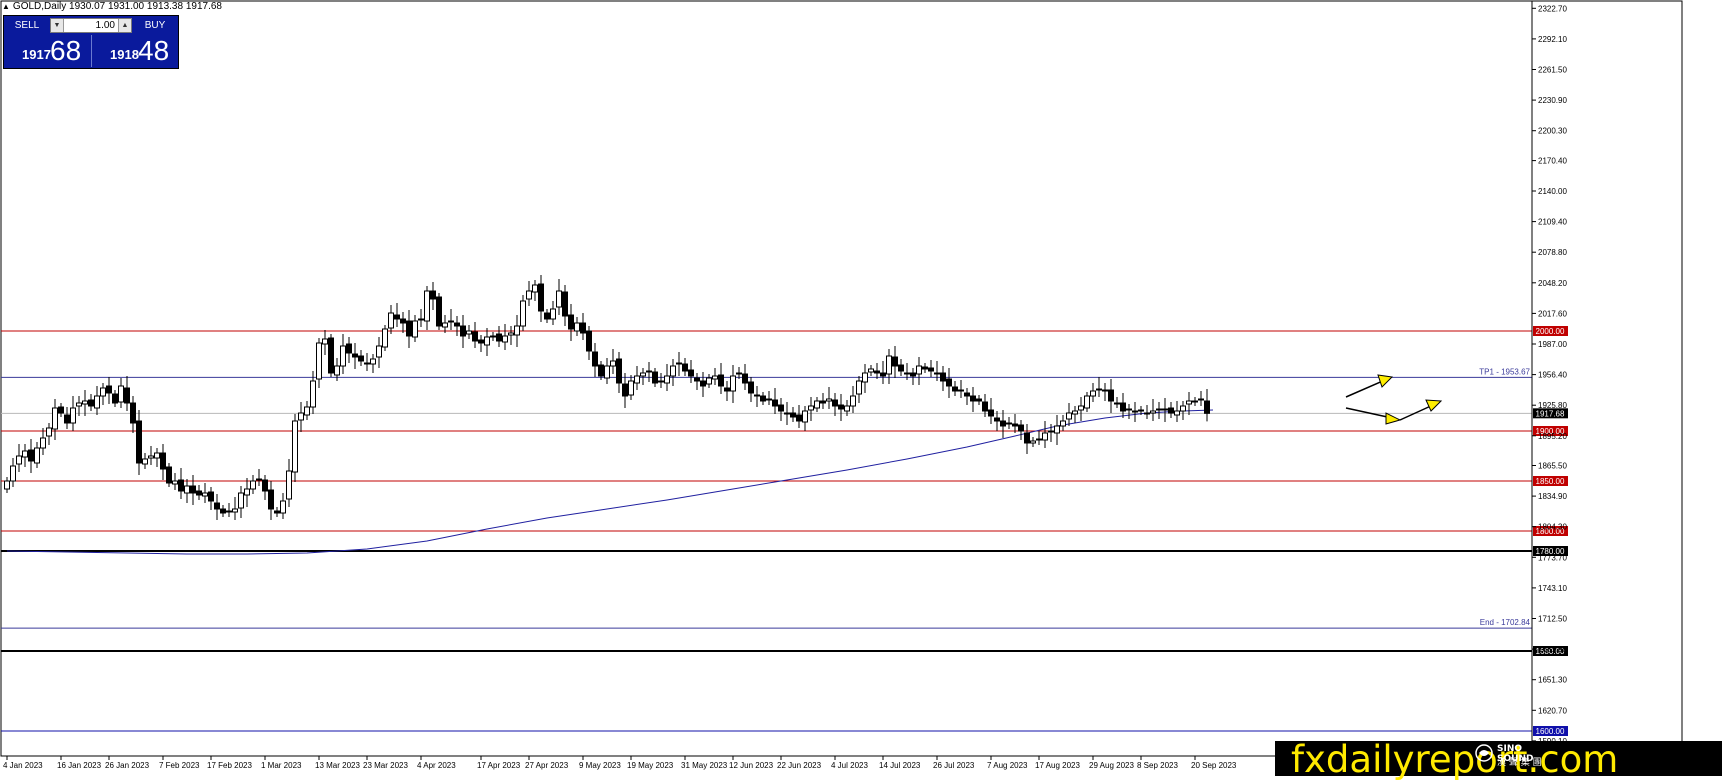 This screenshot has width=1722, height=781. What do you see at coordinates (600, 765) in the screenshot?
I see `x-tick-label: 9 May 2023` at bounding box center [600, 765].